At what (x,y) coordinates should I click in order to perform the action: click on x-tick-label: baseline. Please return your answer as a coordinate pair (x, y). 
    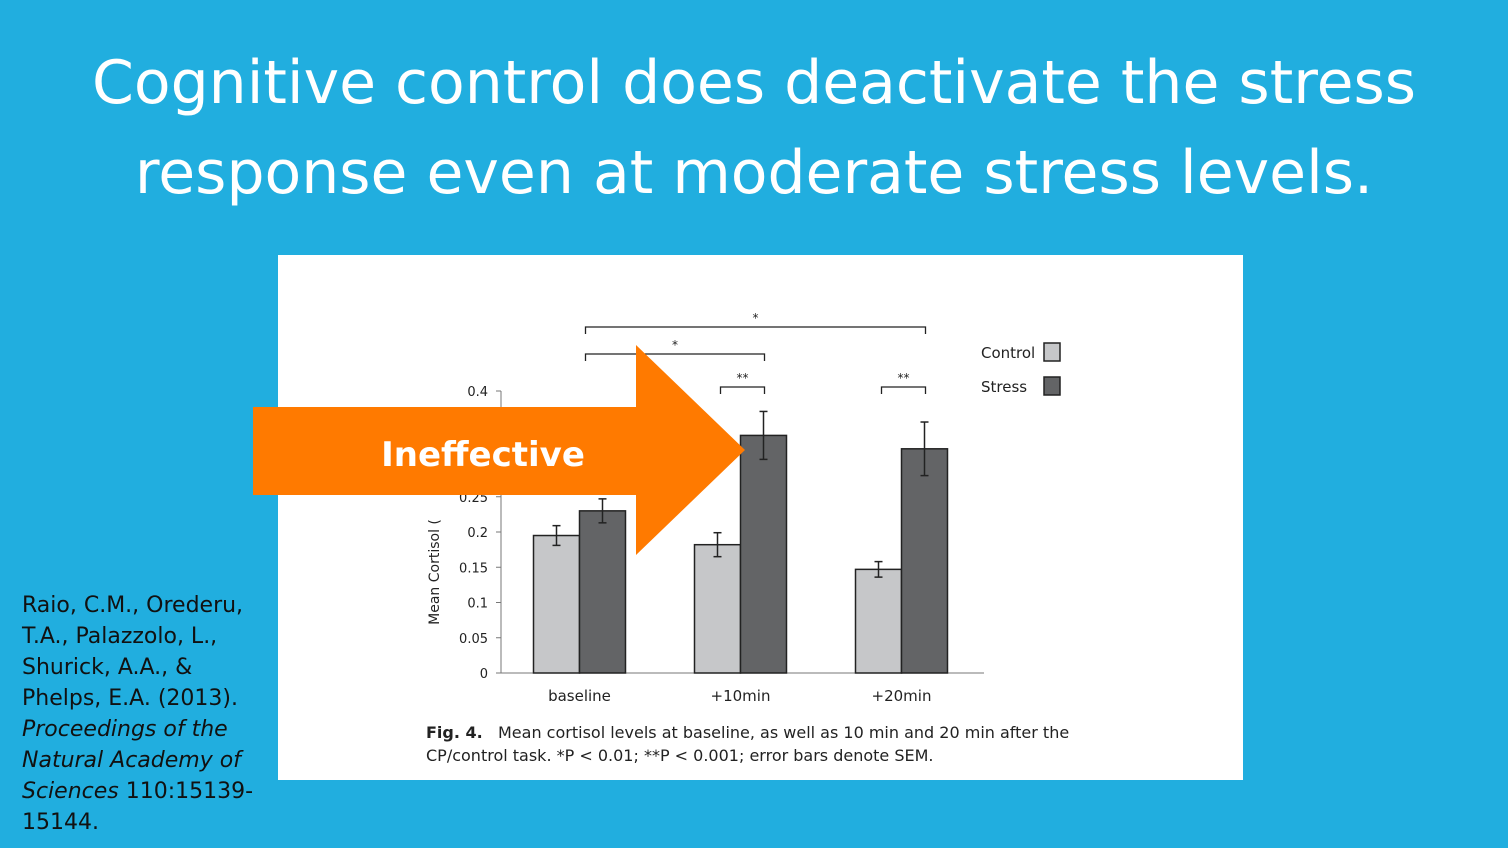
    Looking at the image, I should click on (579, 696).